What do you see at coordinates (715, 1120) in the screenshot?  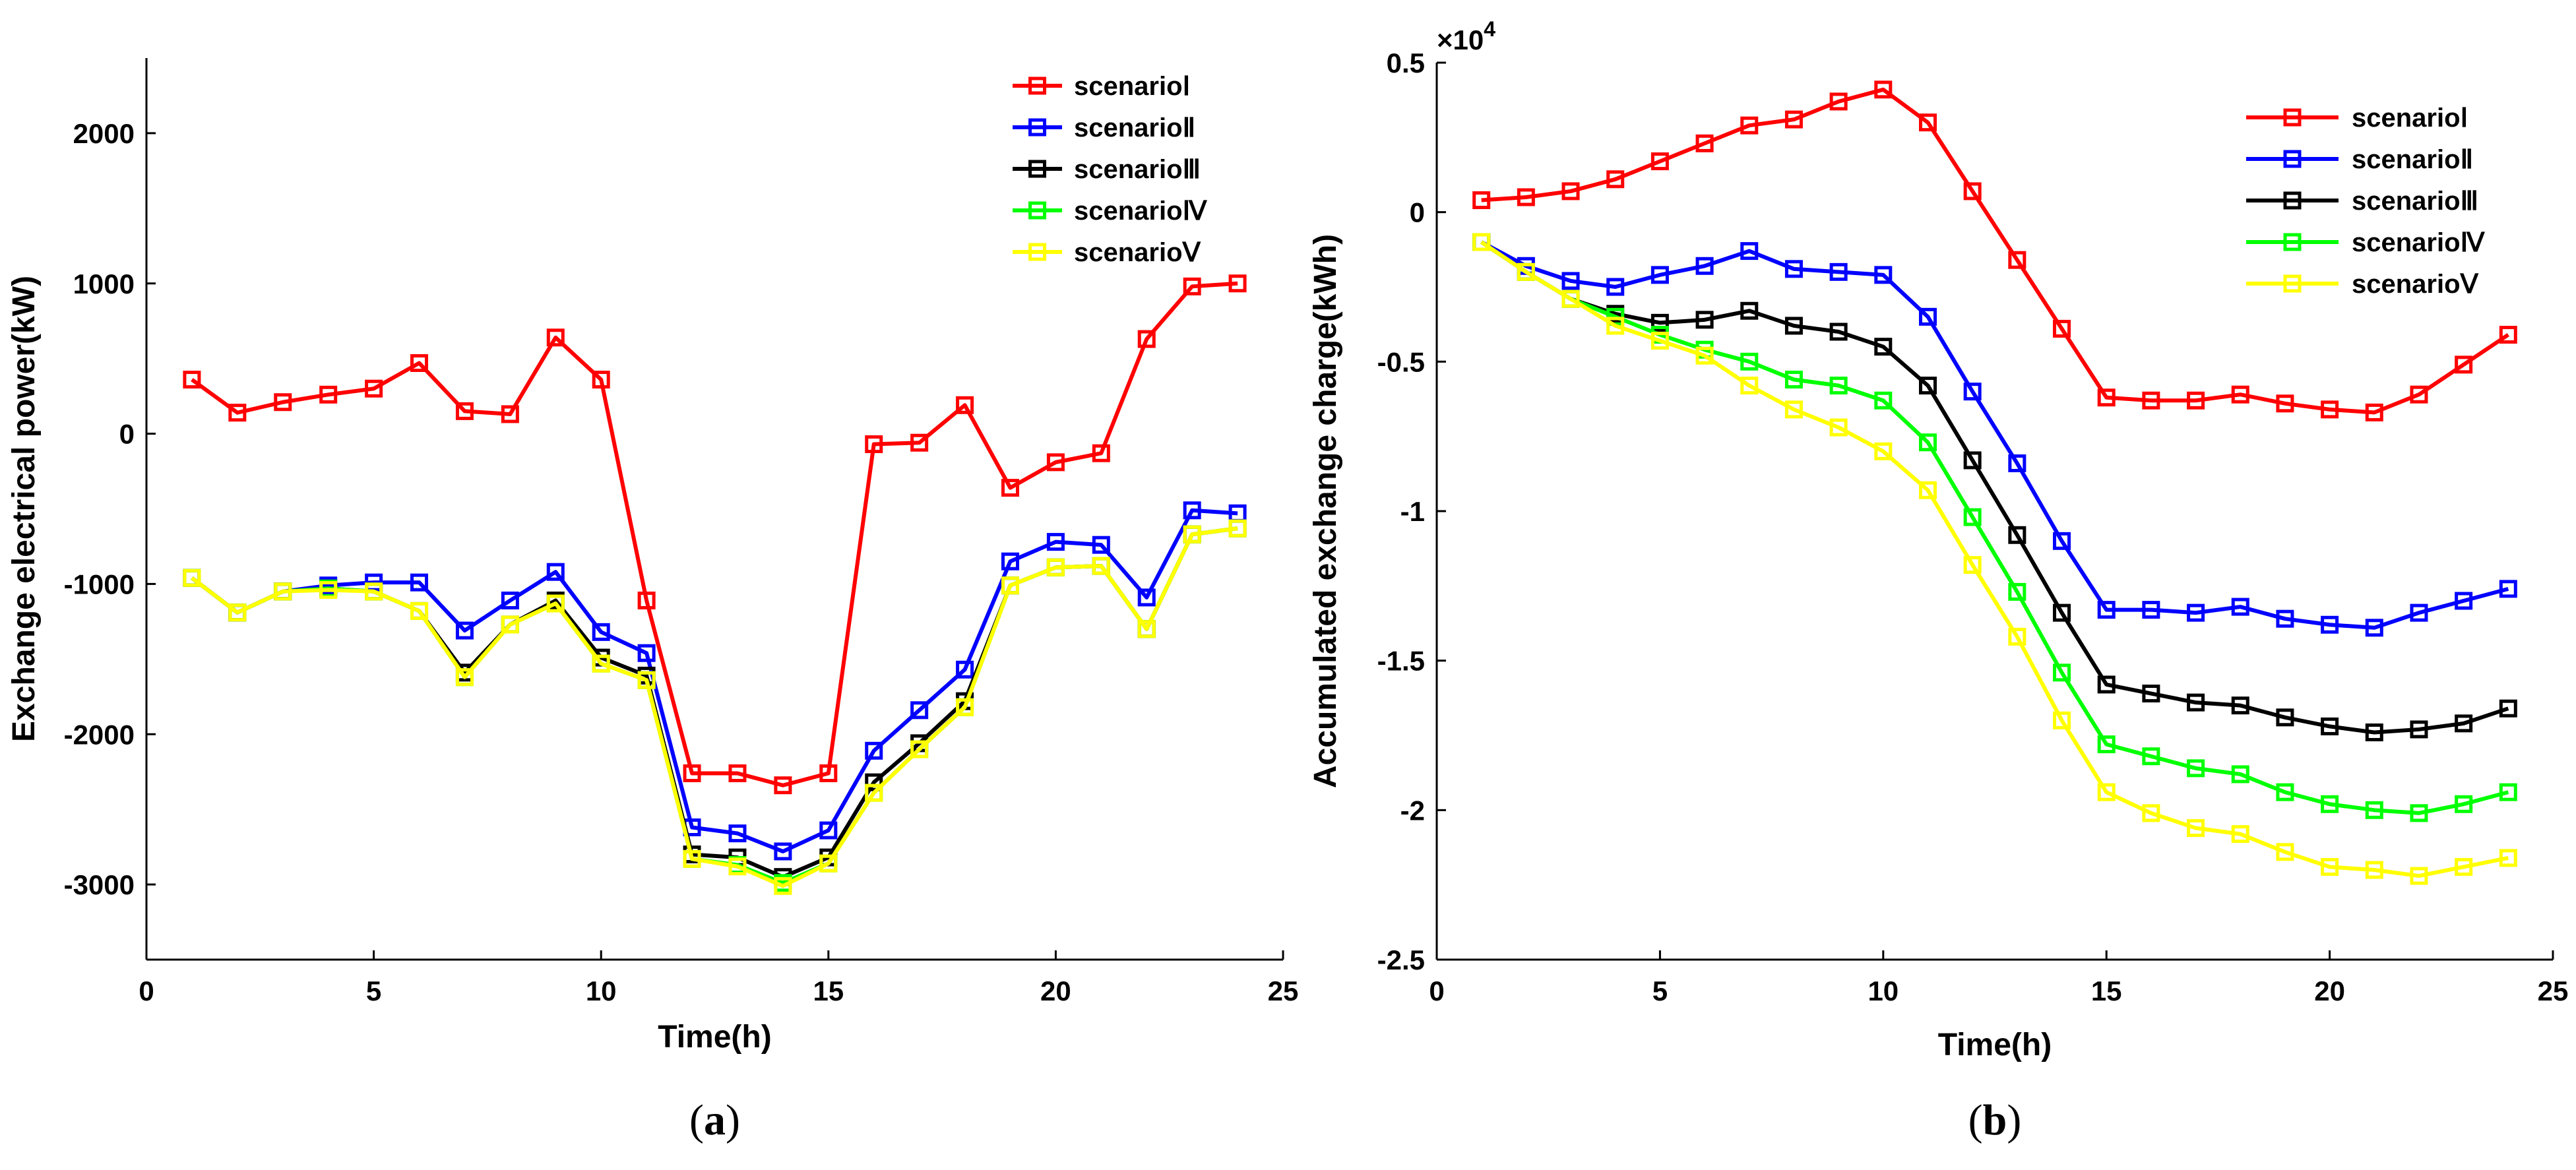 I see `caption-letter: a` at bounding box center [715, 1120].